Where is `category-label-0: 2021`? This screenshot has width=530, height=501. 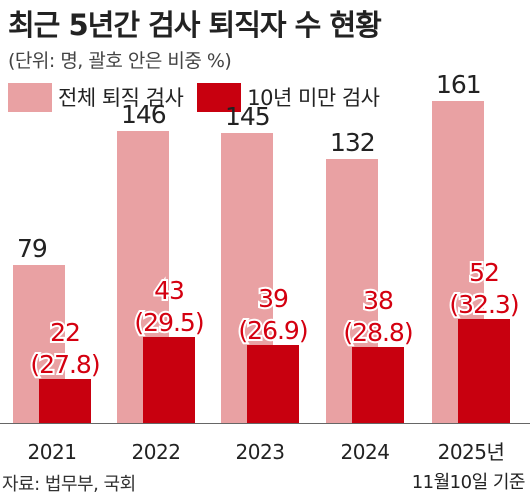
category-label-0: 2021 is located at coordinates (52, 452).